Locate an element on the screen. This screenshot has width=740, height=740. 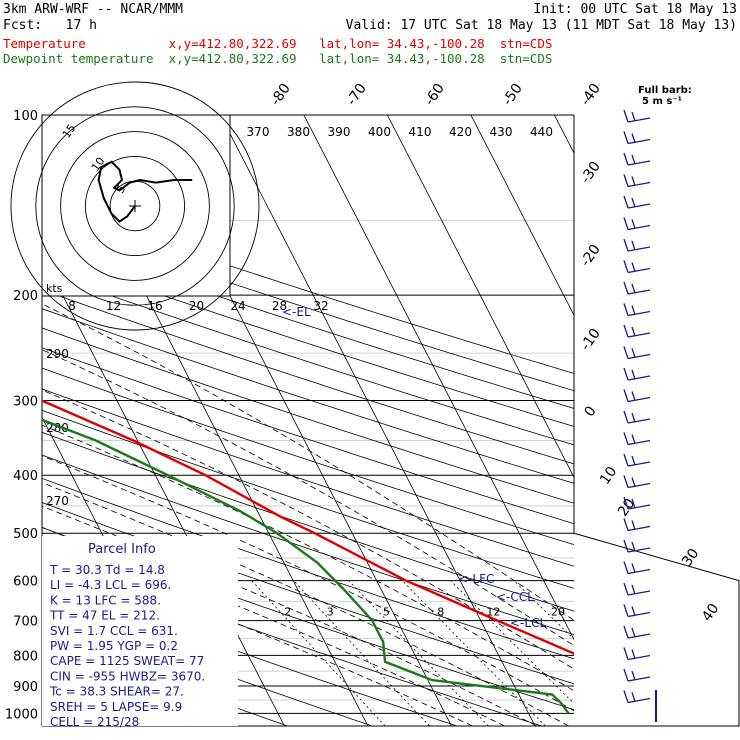
pressure-label: 1000 is located at coordinates (21, 714).